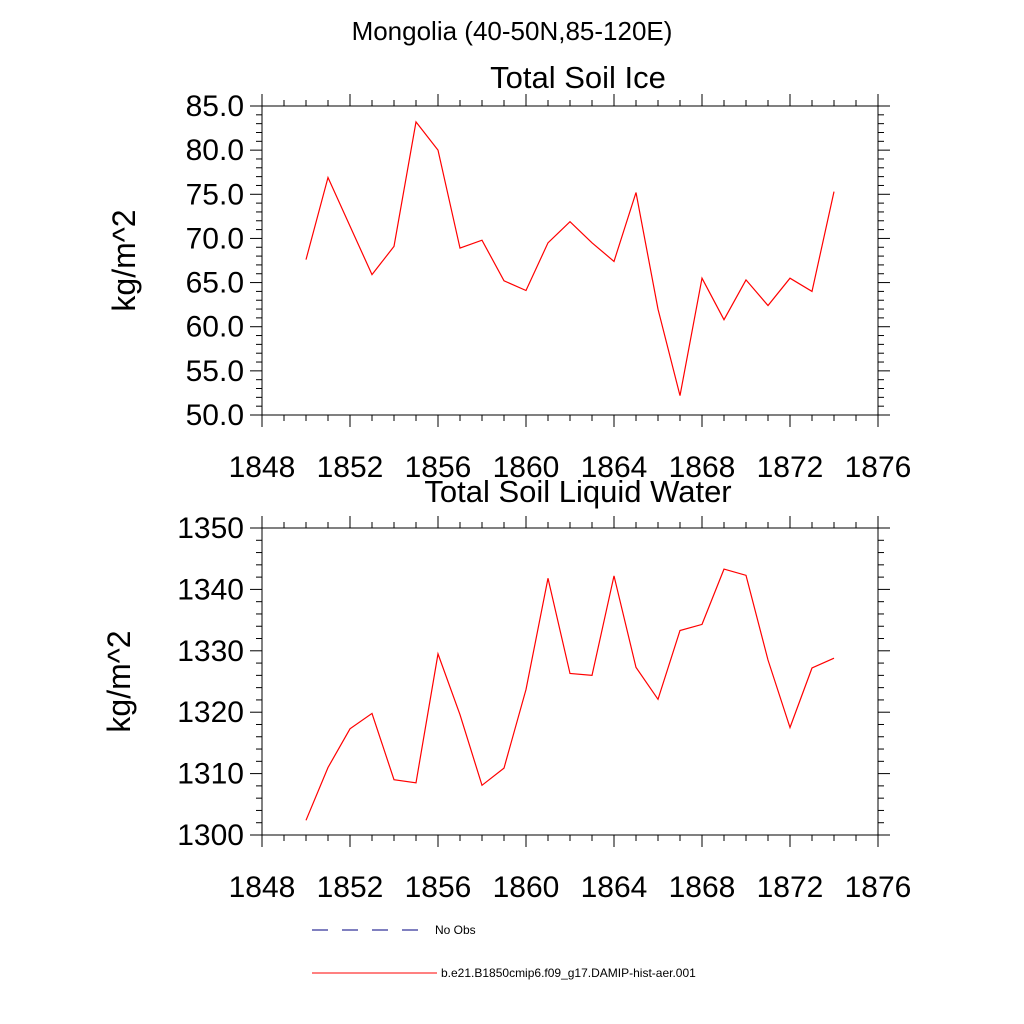 Image resolution: width=1024 pixels, height=1024 pixels. What do you see at coordinates (210, 835) in the screenshot?
I see `y-tick-label: 1300` at bounding box center [210, 835].